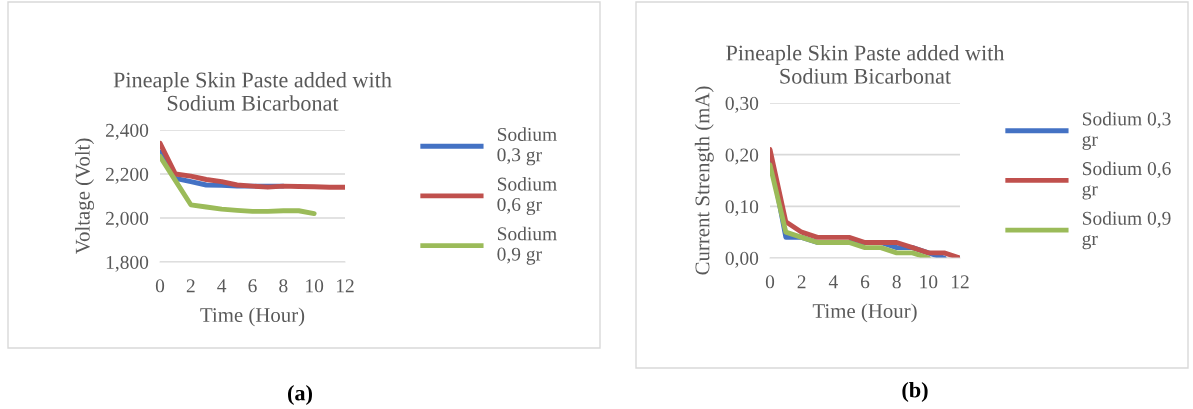 Image resolution: width=1193 pixels, height=409 pixels. Describe the element at coordinates (127, 175) in the screenshot. I see `y-tick-label: 2,200` at that location.